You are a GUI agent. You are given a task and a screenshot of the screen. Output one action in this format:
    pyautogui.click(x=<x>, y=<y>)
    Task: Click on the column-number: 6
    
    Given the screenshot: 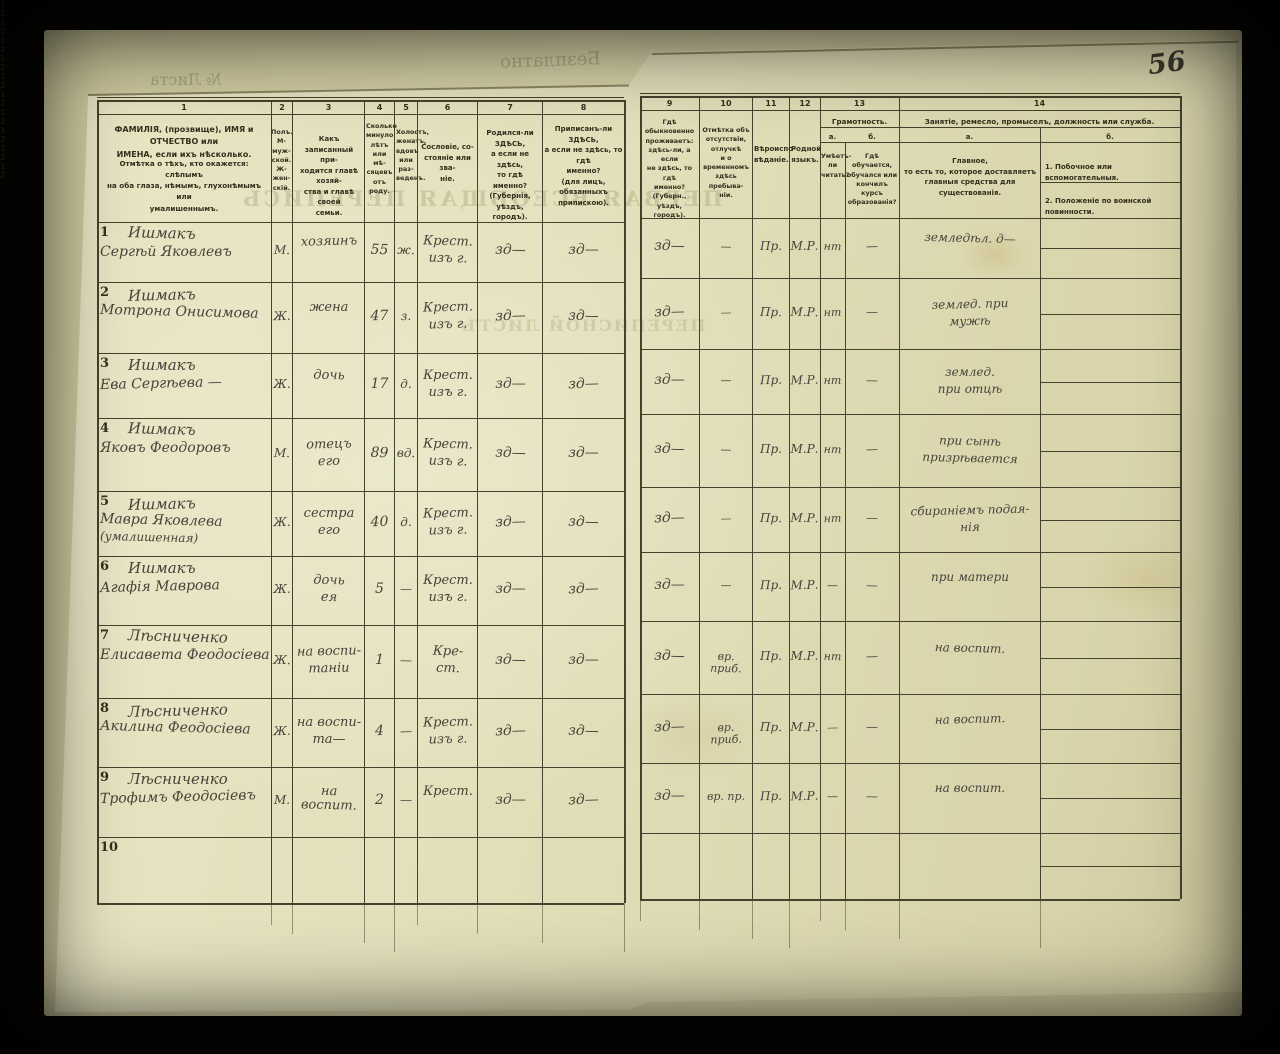 What is the action you would take?
    pyautogui.click(x=447, y=107)
    